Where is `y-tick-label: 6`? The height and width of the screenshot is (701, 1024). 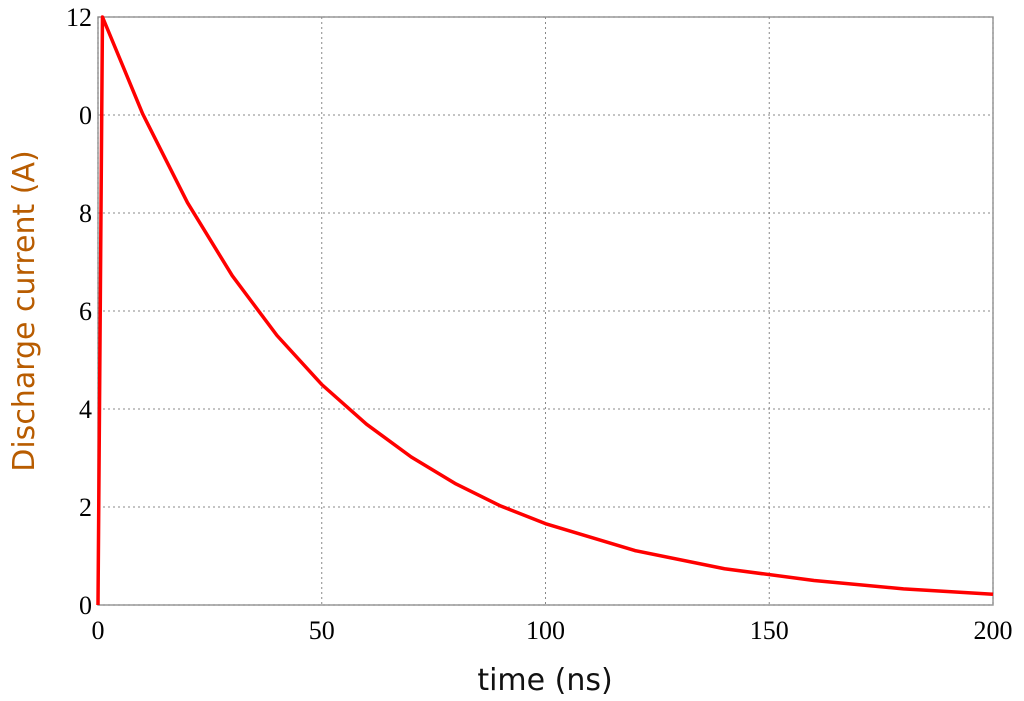 y-tick-label: 6 is located at coordinates (85, 311).